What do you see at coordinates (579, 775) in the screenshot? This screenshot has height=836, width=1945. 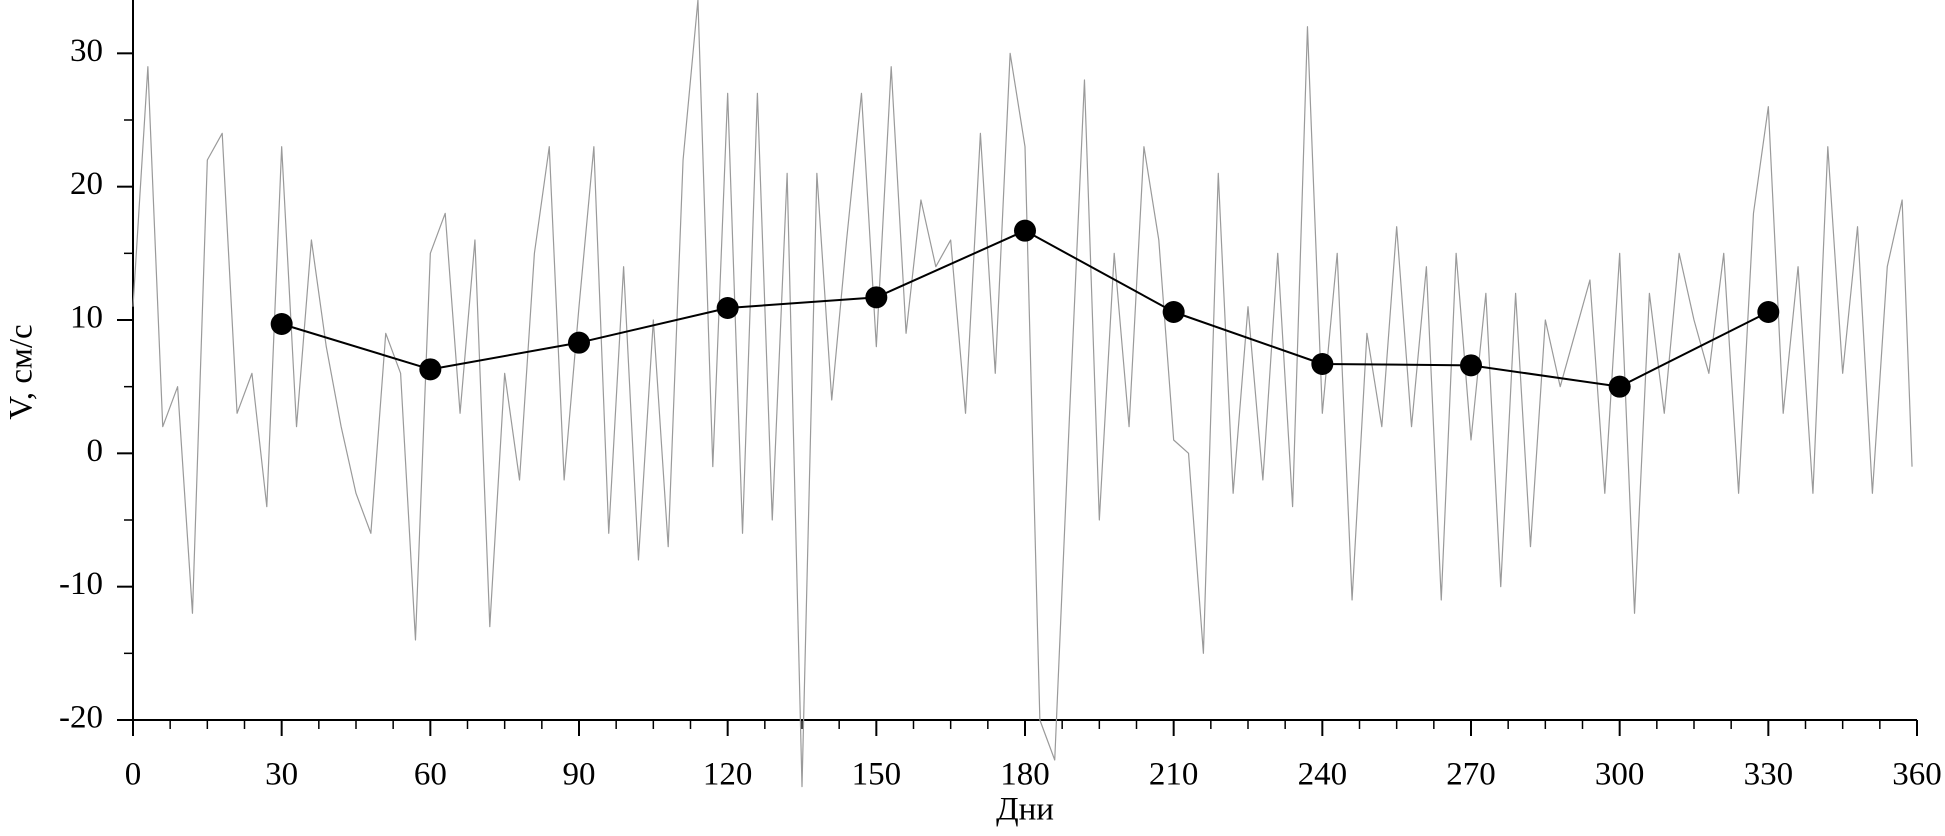 I see `x-tick-label: 90` at bounding box center [579, 775].